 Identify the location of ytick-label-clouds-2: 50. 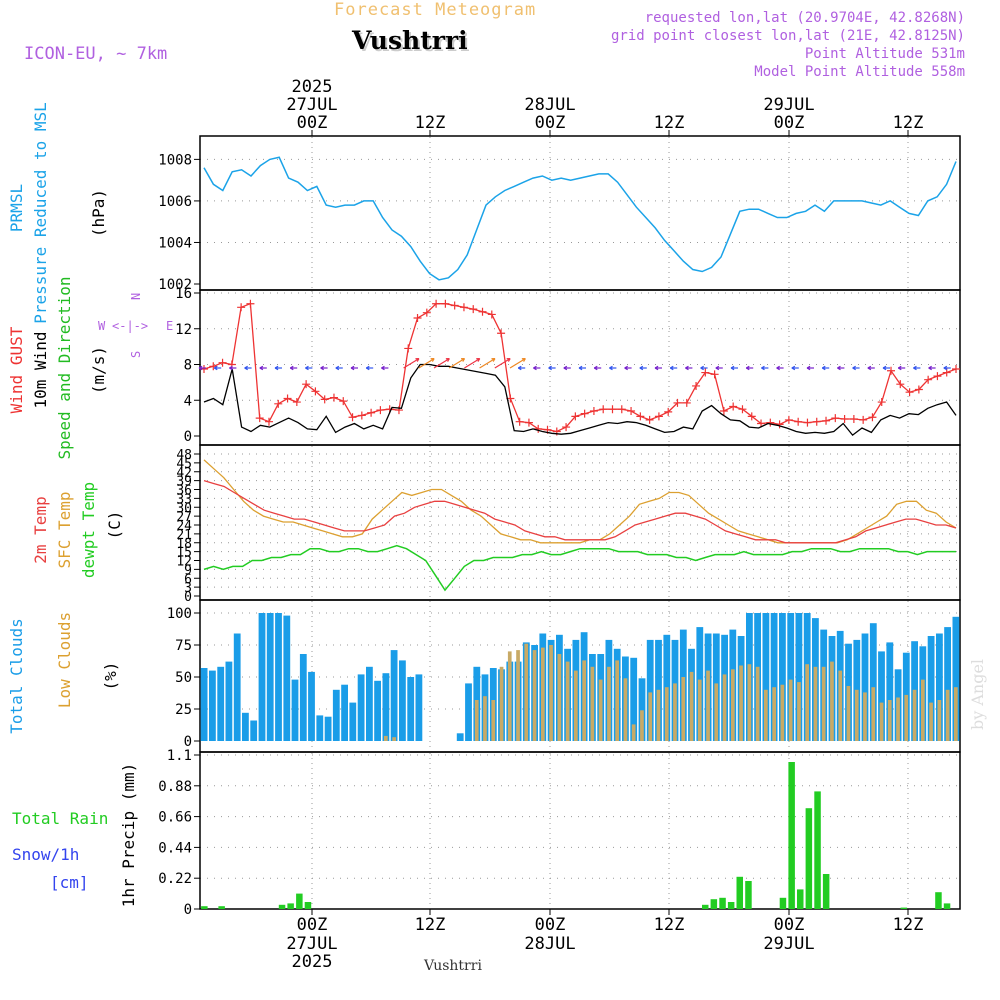
(183, 678).